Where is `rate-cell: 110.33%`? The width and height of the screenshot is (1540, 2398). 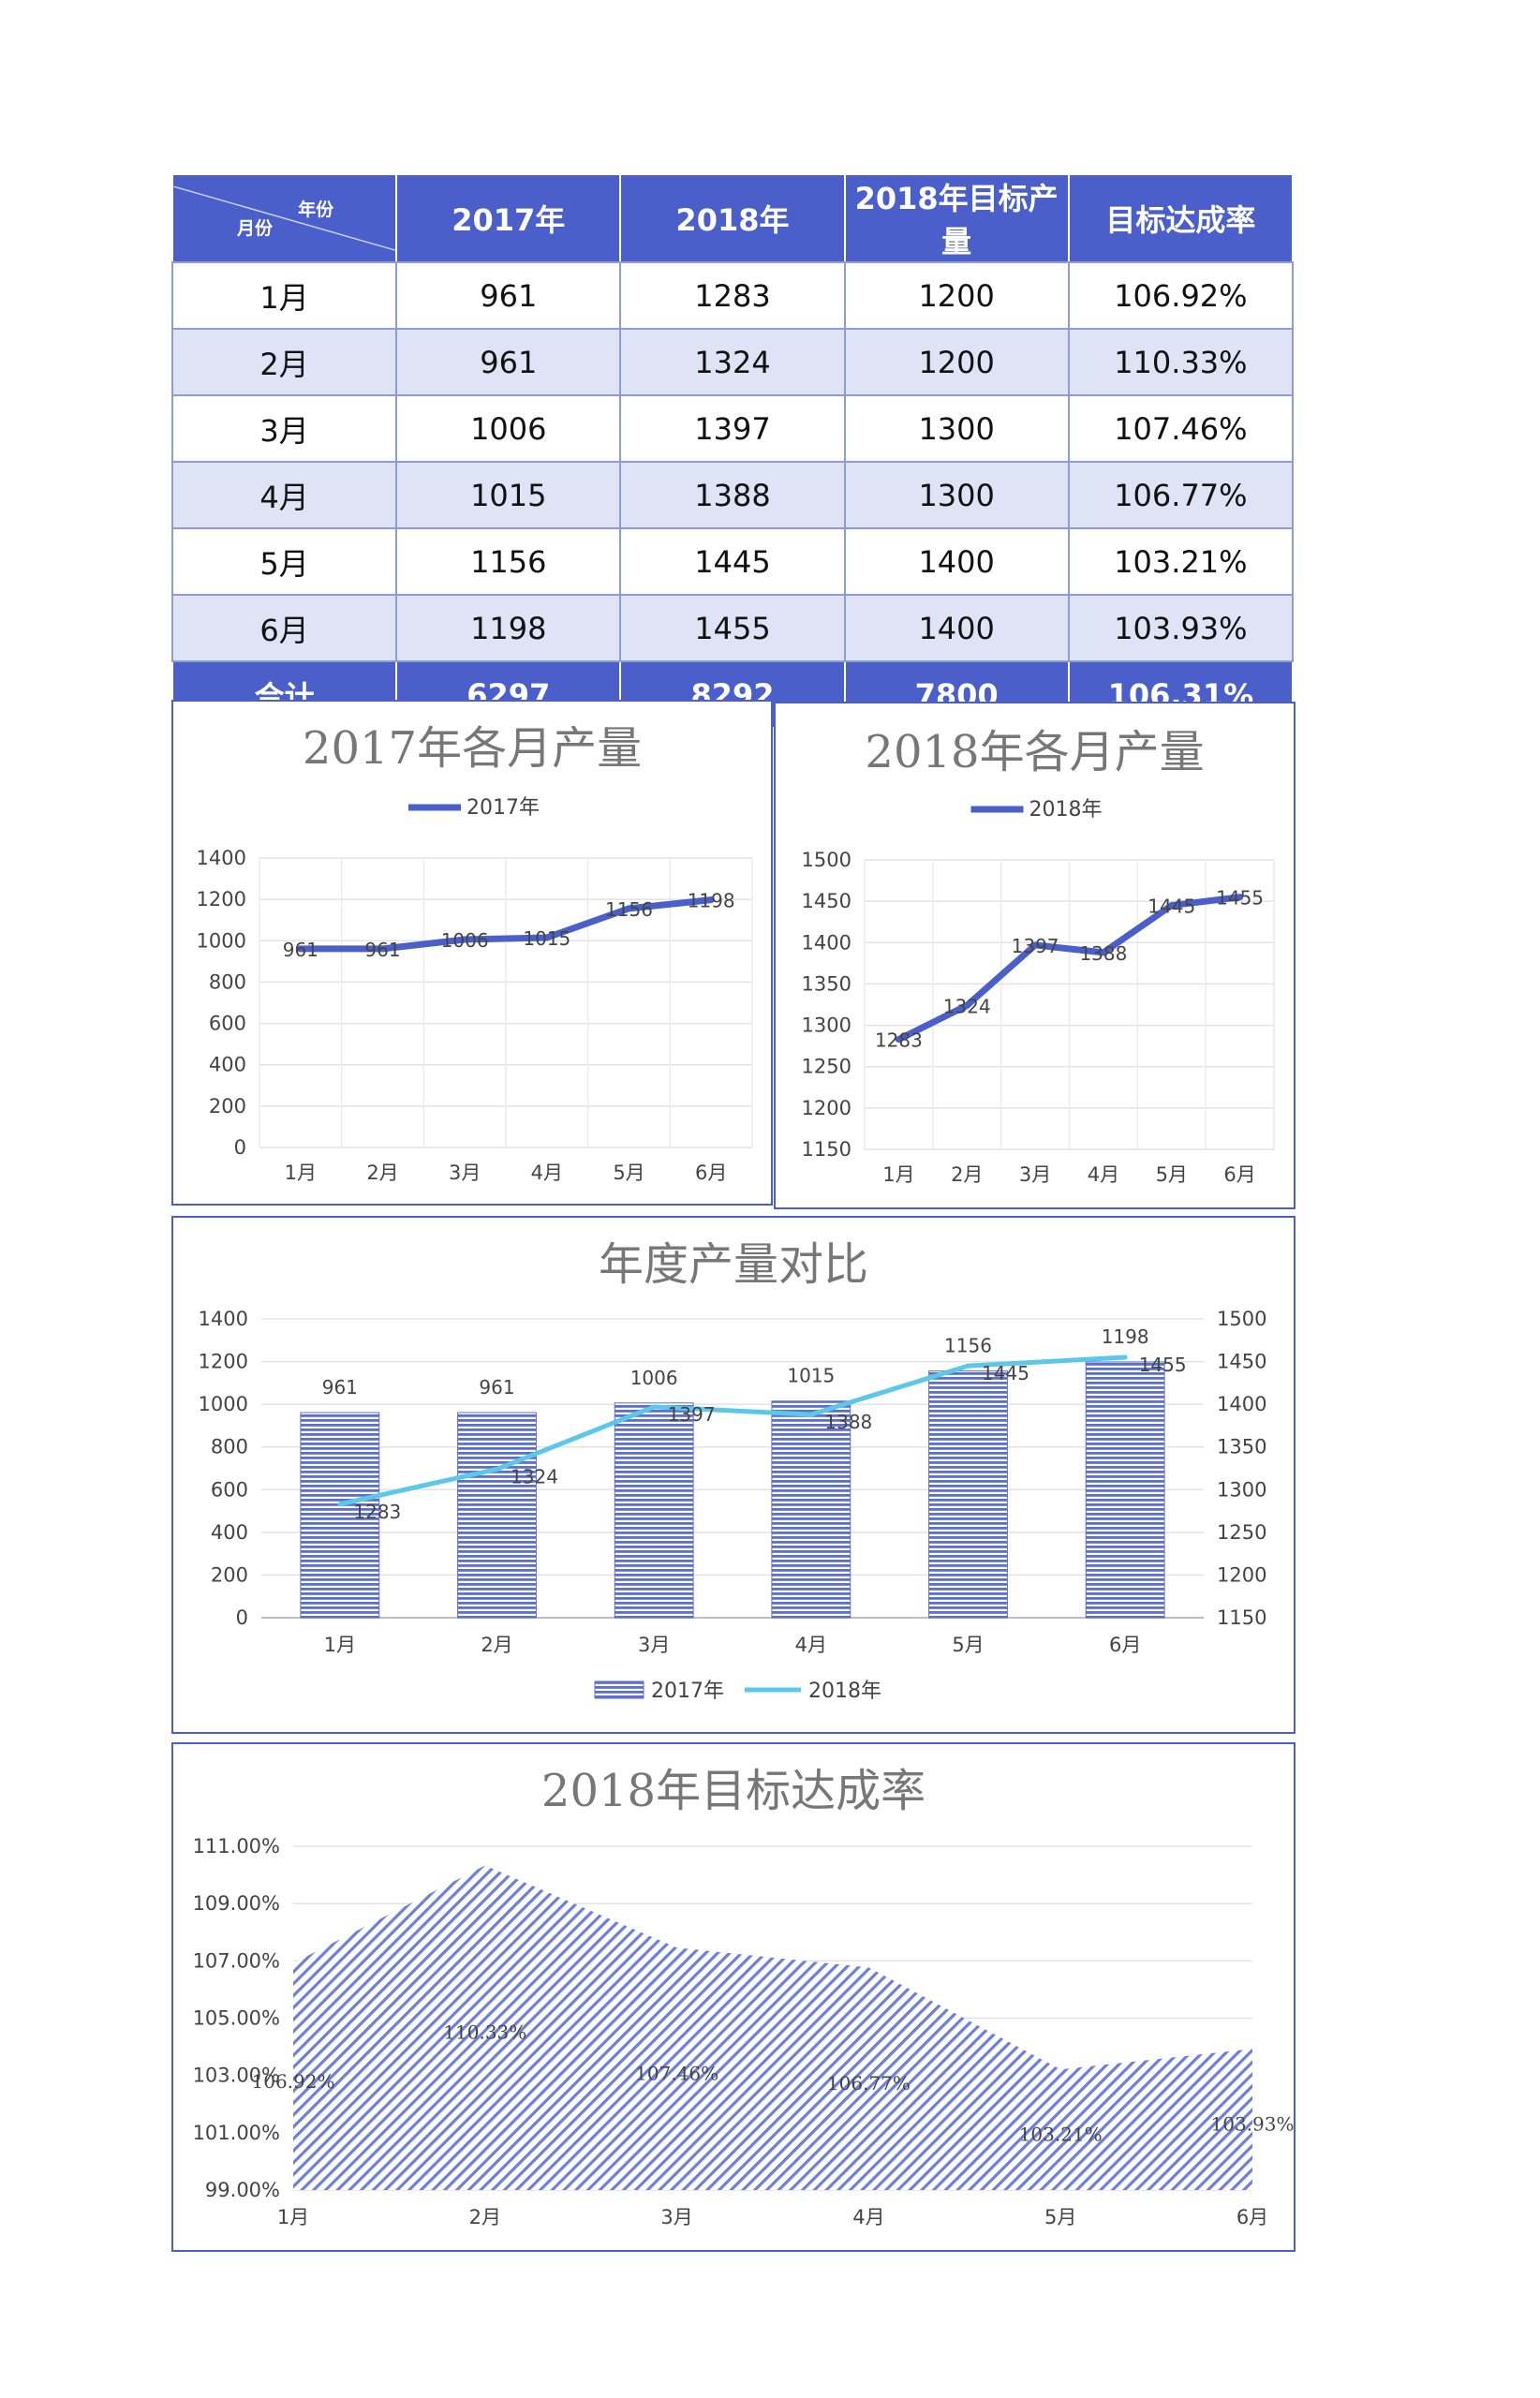 rate-cell: 110.33% is located at coordinates (1181, 362).